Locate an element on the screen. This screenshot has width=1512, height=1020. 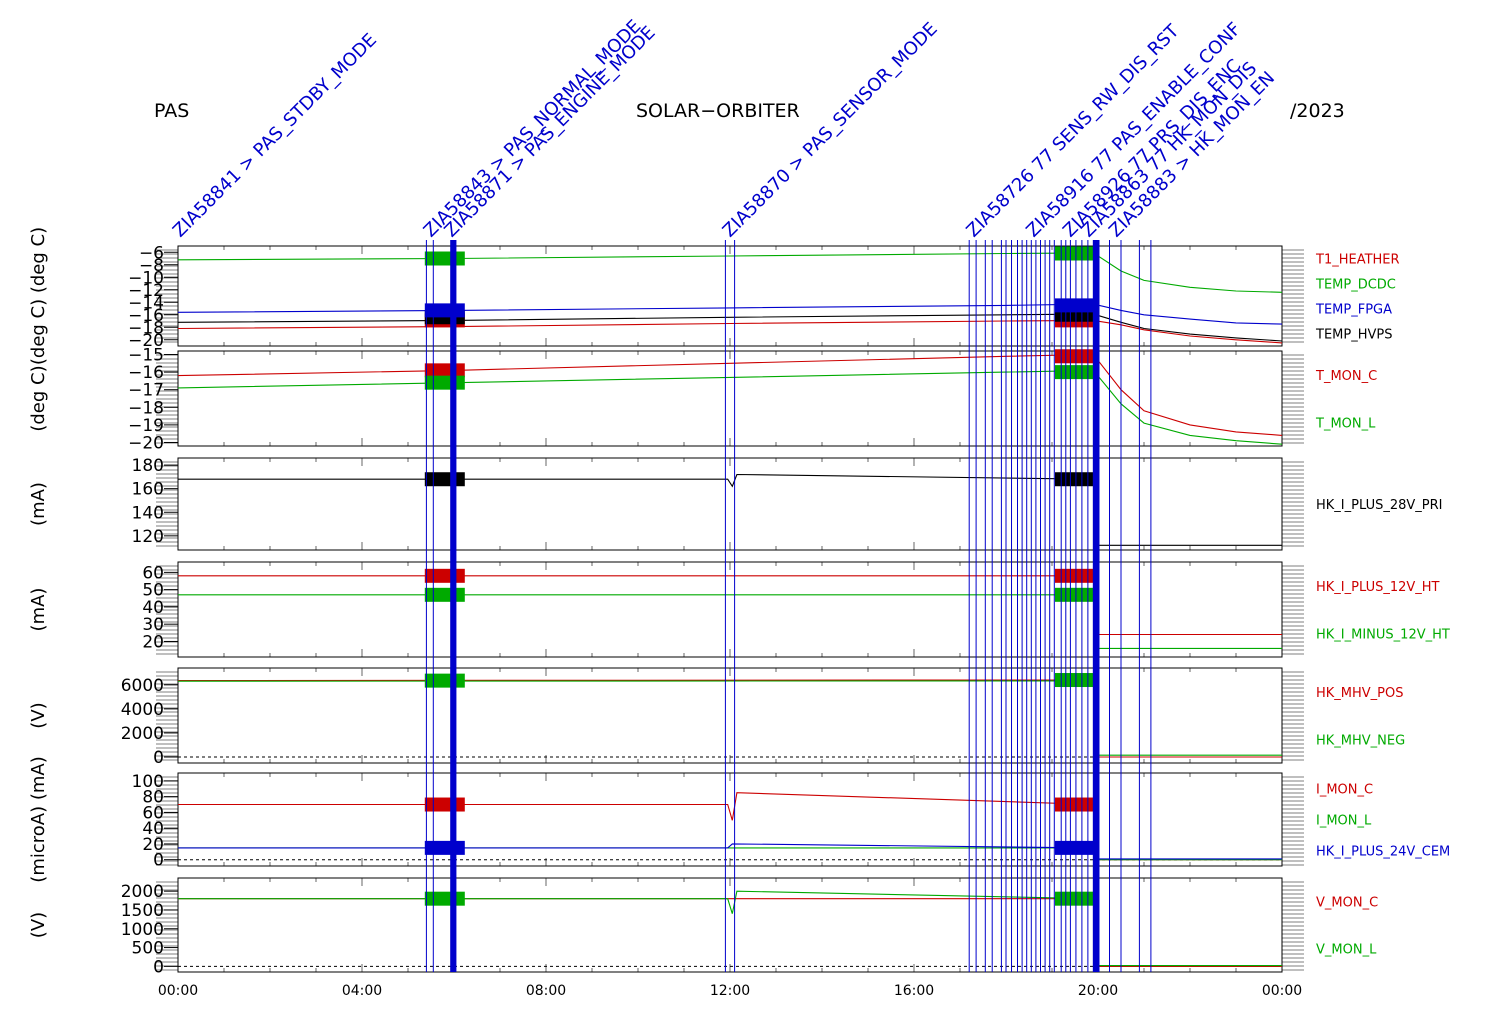
y-tick-label: 80 is located at coordinates (153, 798).